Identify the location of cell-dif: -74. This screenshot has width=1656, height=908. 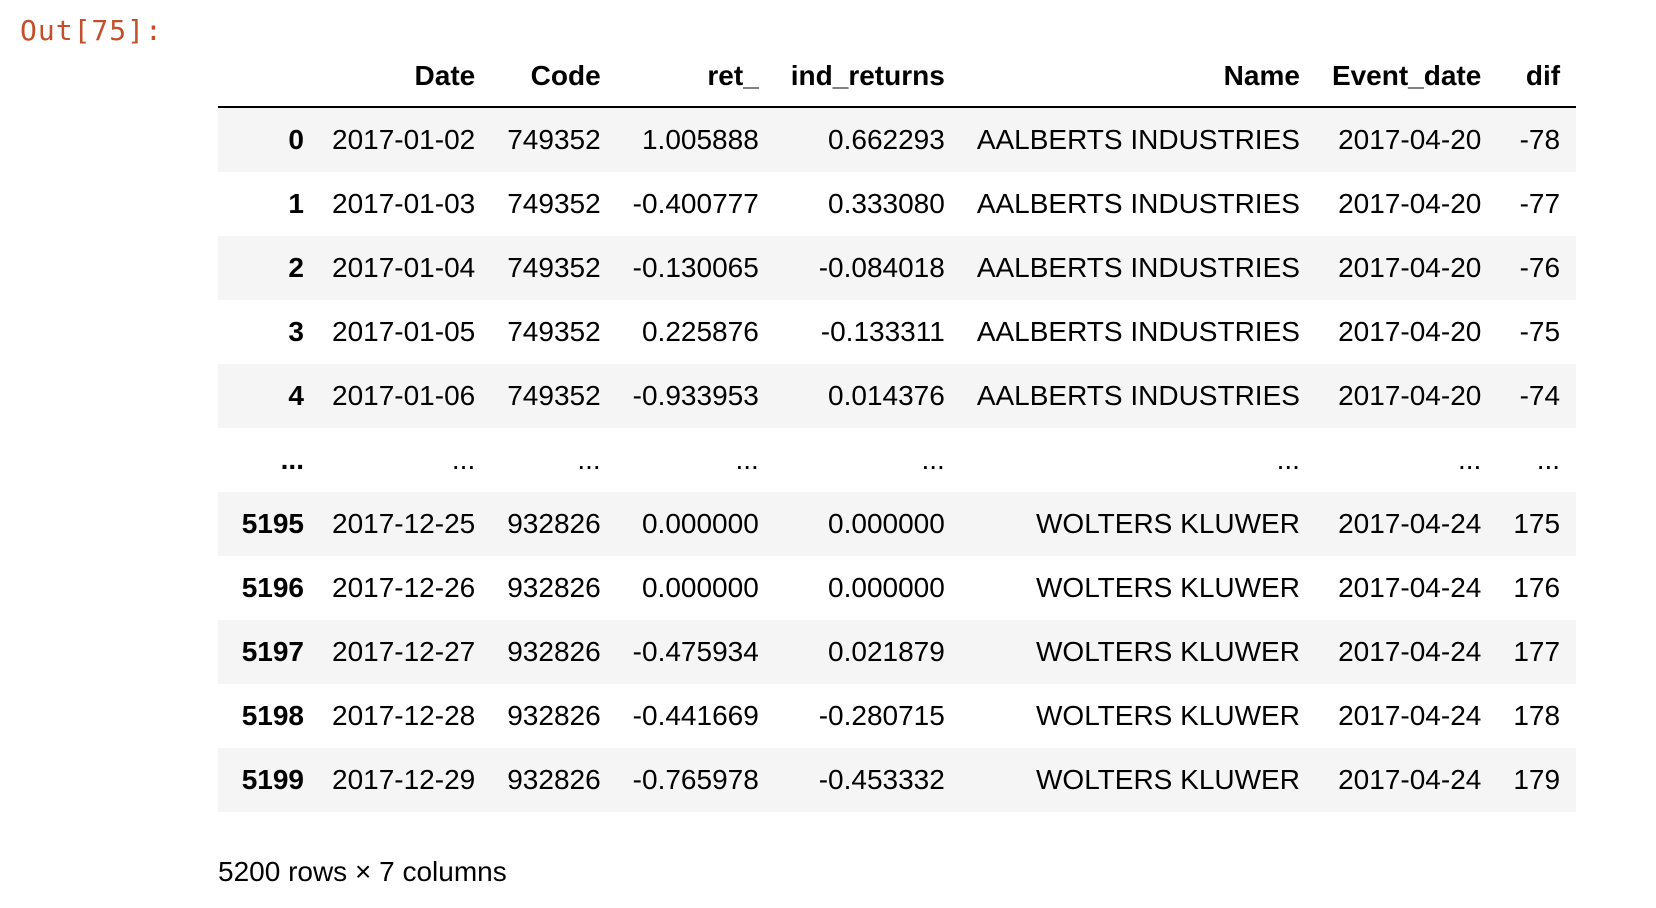
(1540, 395).